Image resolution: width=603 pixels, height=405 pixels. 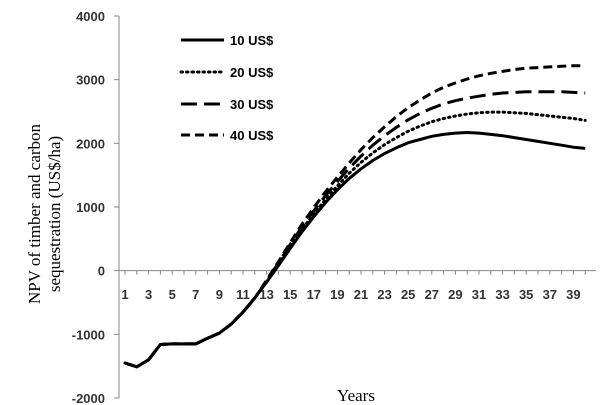 What do you see at coordinates (124, 294) in the screenshot?
I see `x-tick-label: 1` at bounding box center [124, 294].